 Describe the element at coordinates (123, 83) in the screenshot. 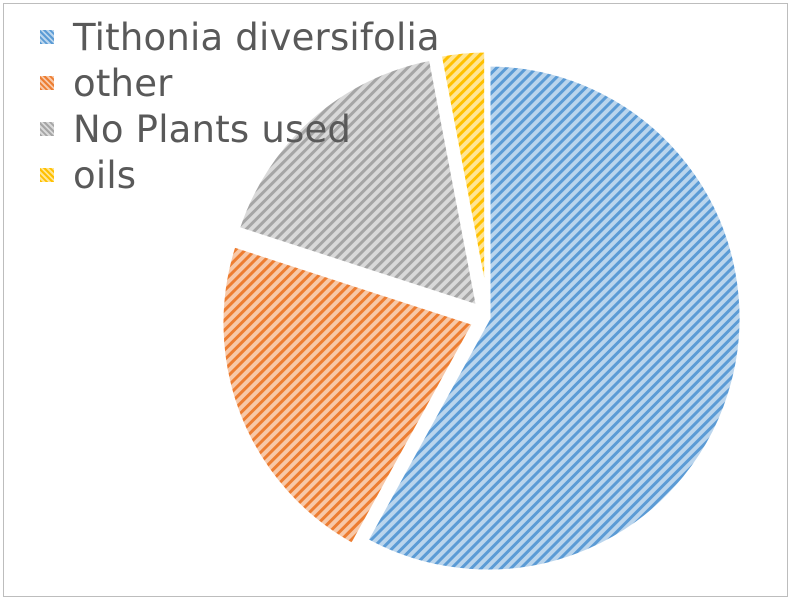

I see `legend-label-other: other` at that location.